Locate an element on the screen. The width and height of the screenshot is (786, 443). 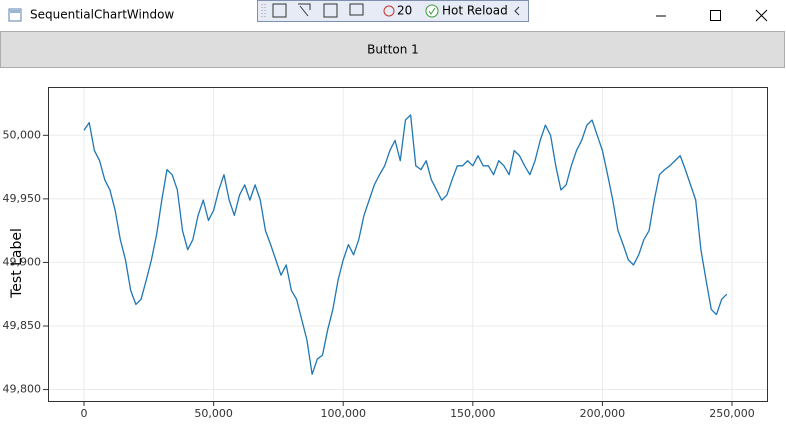
x-tick-label: 200,000 is located at coordinates (603, 413).